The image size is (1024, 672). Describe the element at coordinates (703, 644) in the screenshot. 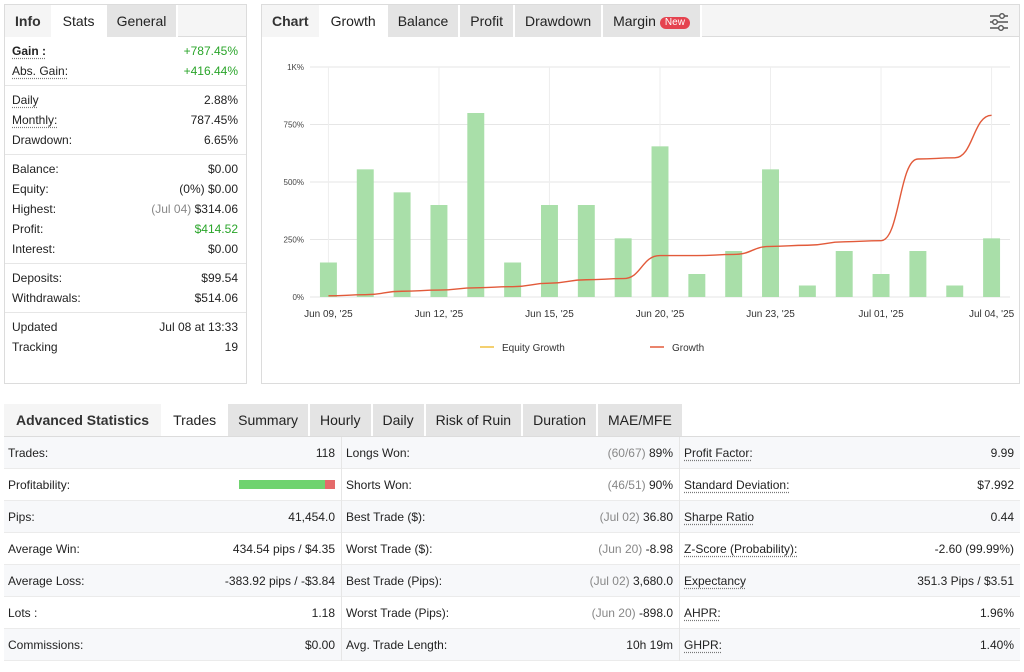

I see `stat-label: GHPR:` at that location.